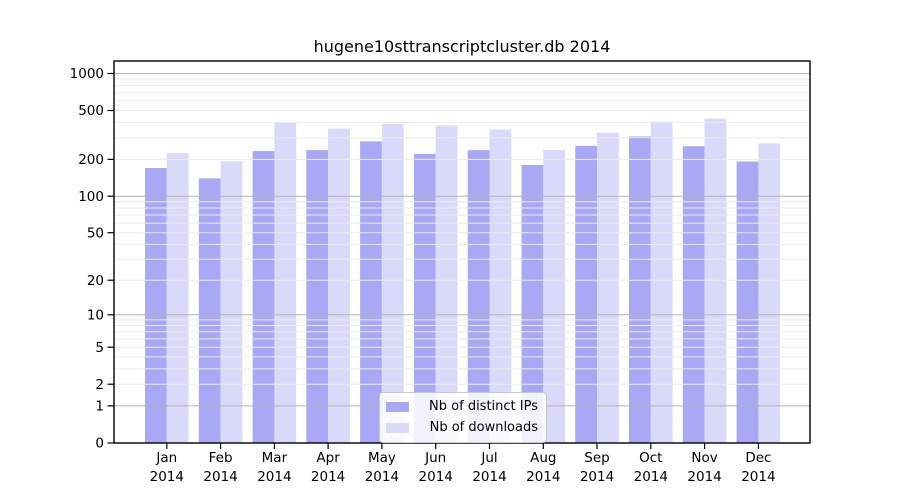  Describe the element at coordinates (95, 233) in the screenshot. I see `y-tick-label: 50` at that location.